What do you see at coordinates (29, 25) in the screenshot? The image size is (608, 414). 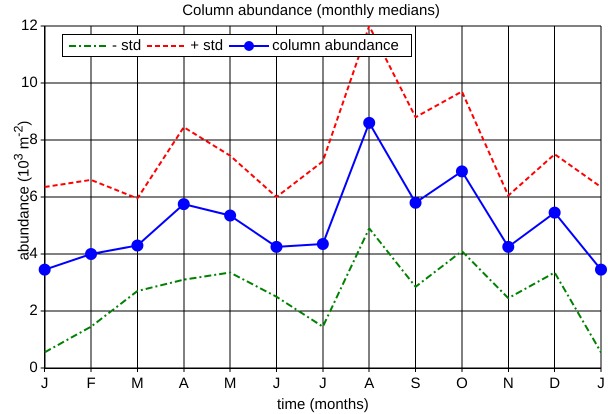 I see `y-tick-label: 12` at bounding box center [29, 25].